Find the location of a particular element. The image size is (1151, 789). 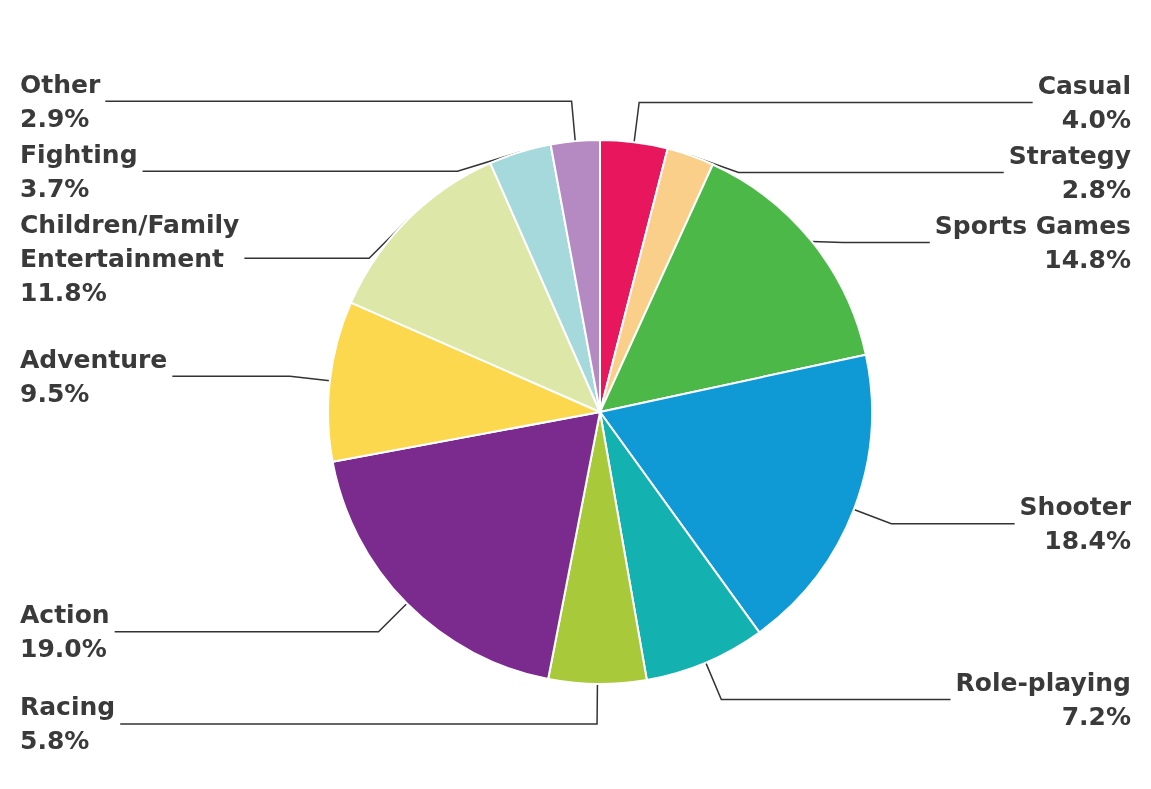

slice-label: Racing is located at coordinates (68, 707).